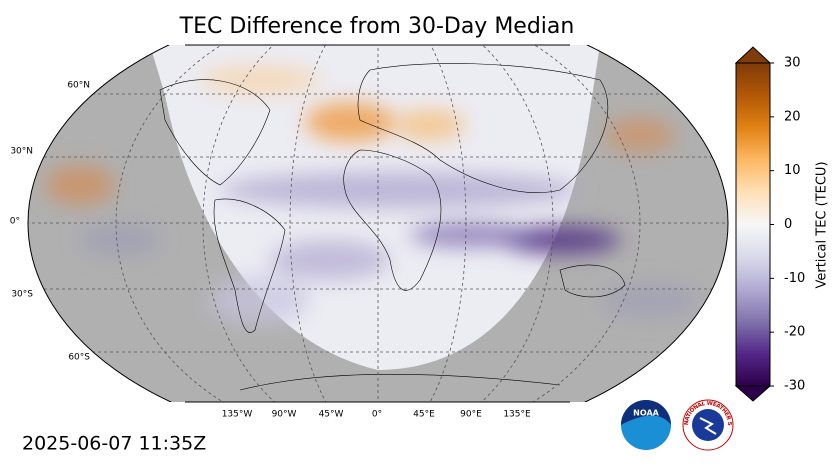 Image resolution: width=835 pixels, height=470 pixels. I want to click on lon-label: 135°W, so click(237, 415).